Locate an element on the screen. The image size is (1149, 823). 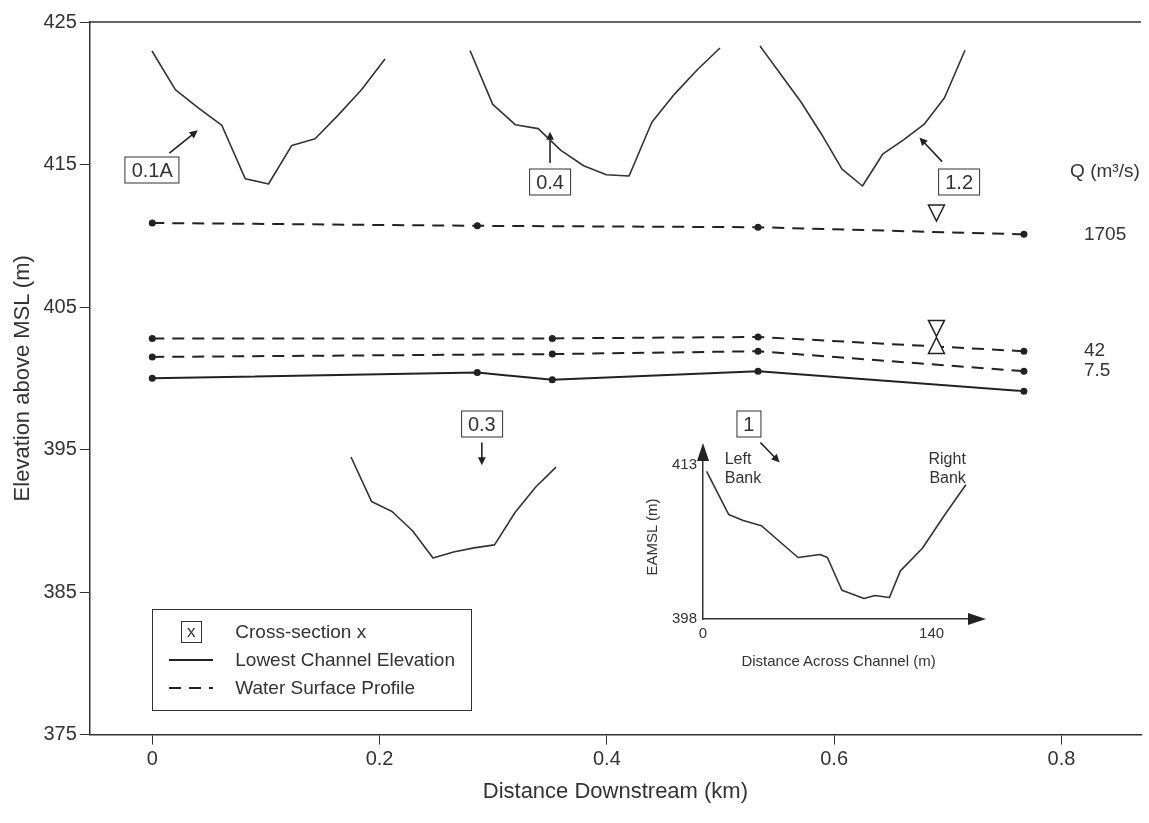
y-tick-label: 395 is located at coordinates (60, 448).